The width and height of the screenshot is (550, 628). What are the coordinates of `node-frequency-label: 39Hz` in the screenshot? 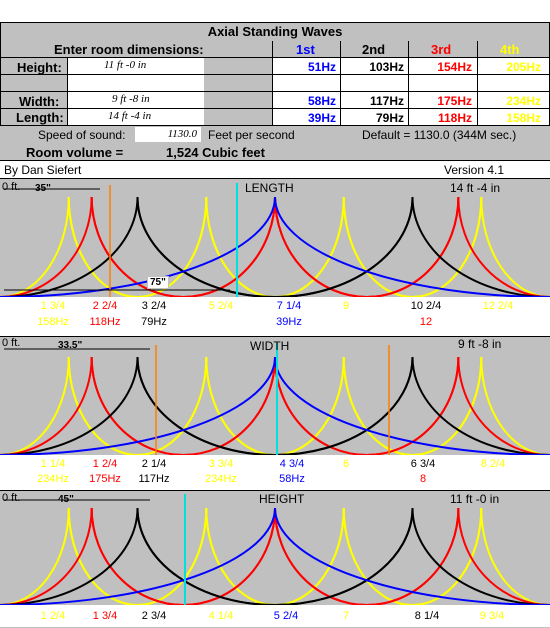 It's located at (289, 322).